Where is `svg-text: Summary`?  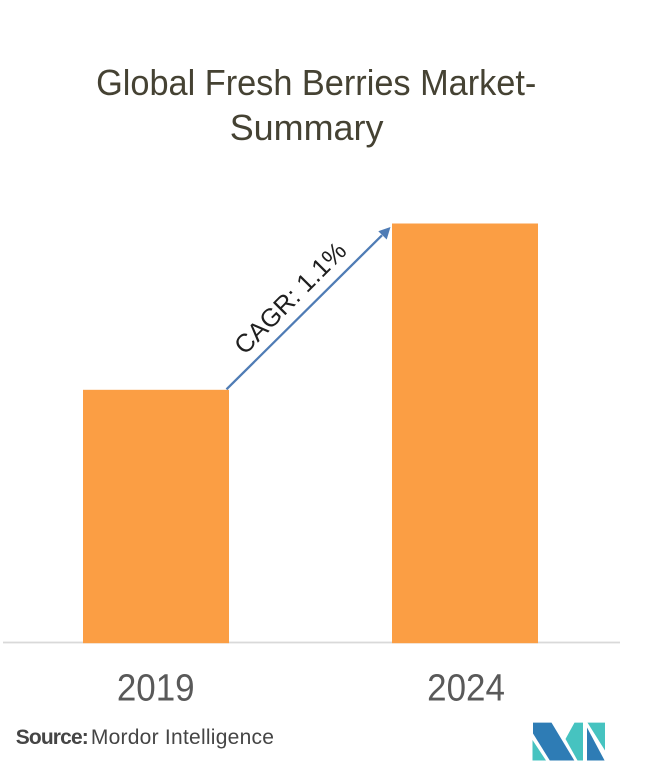 svg-text: Summary is located at coordinates (307, 127).